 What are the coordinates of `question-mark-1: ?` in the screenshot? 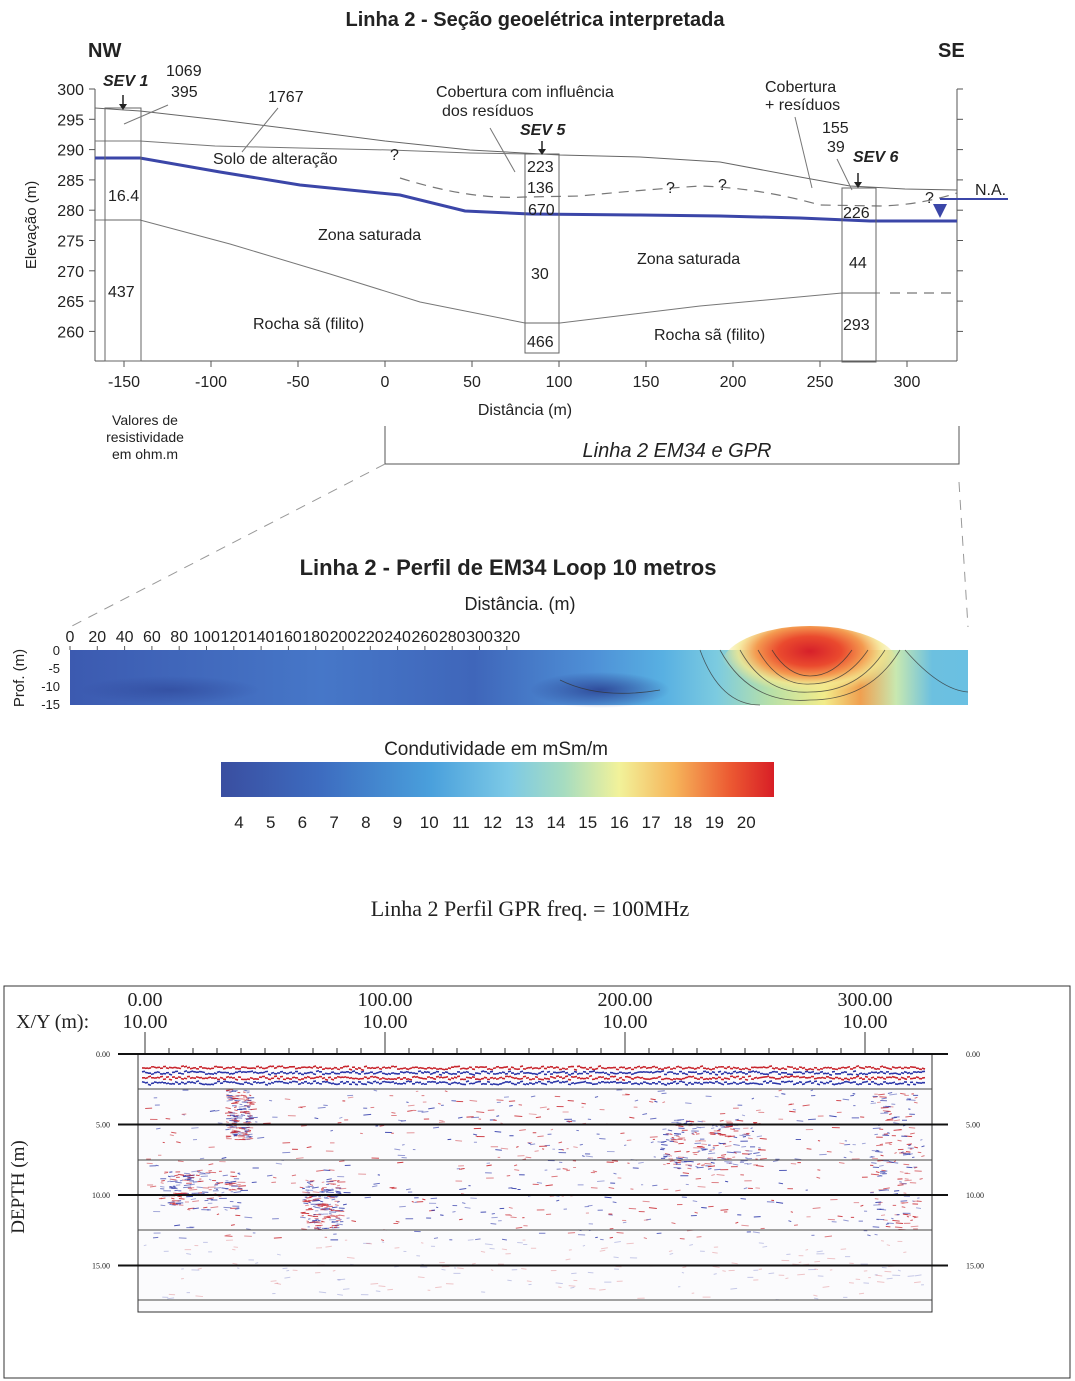 It's located at (394, 155).